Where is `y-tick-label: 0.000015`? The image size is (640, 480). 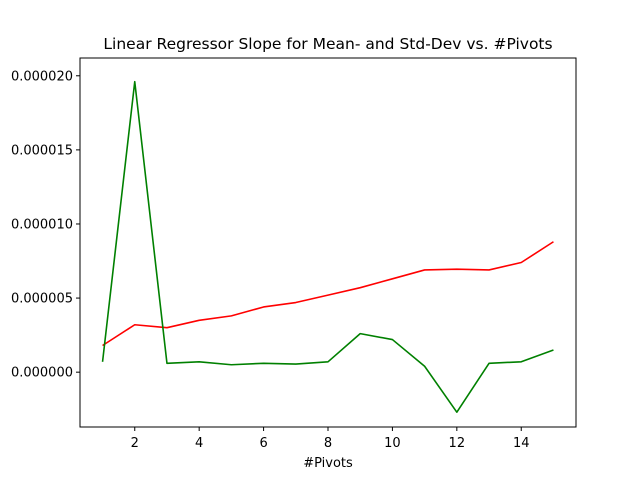
y-tick-label: 0.000015 is located at coordinates (42, 150).